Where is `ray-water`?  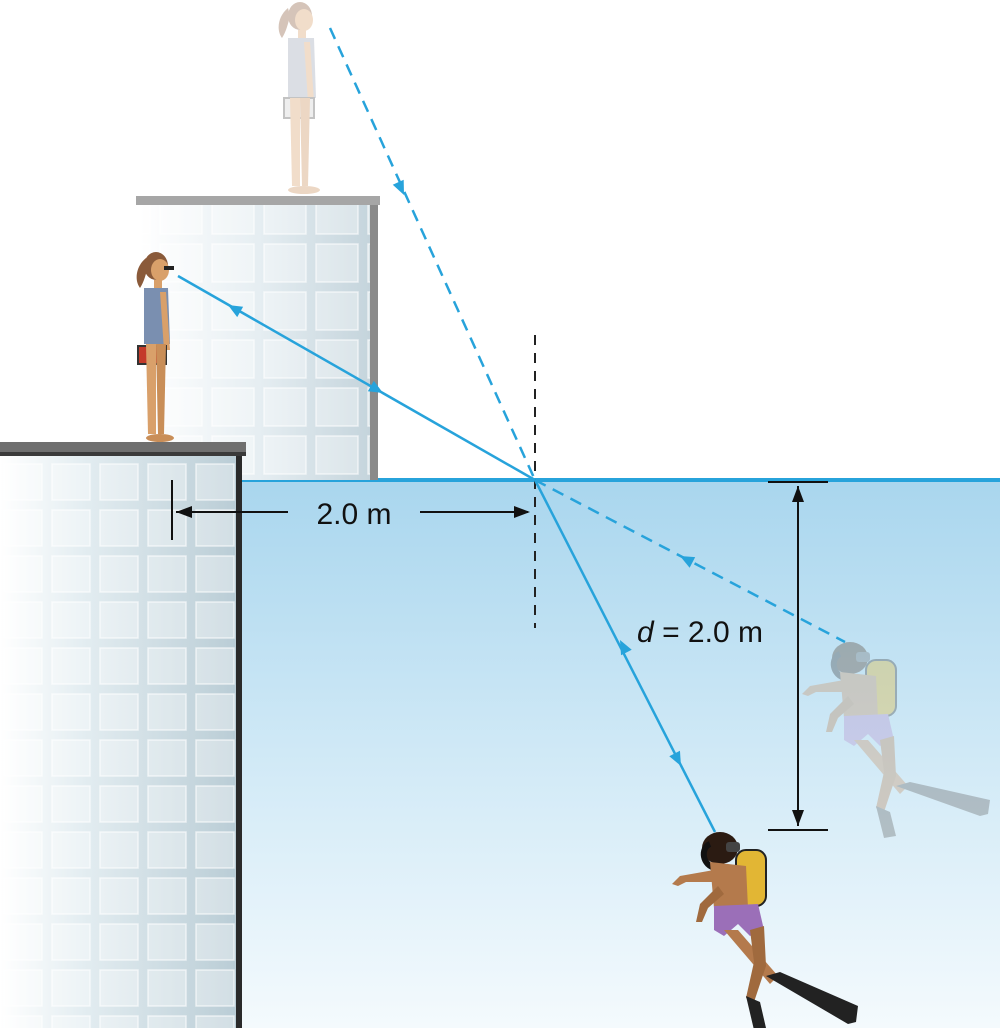
ray-water is located at coordinates (625, 656).